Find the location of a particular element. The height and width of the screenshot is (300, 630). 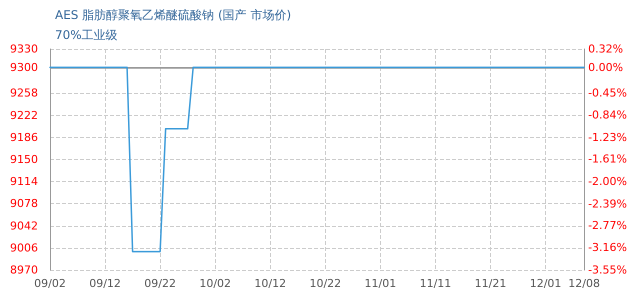

x-tick-label: 11/11 is located at coordinates (436, 283).